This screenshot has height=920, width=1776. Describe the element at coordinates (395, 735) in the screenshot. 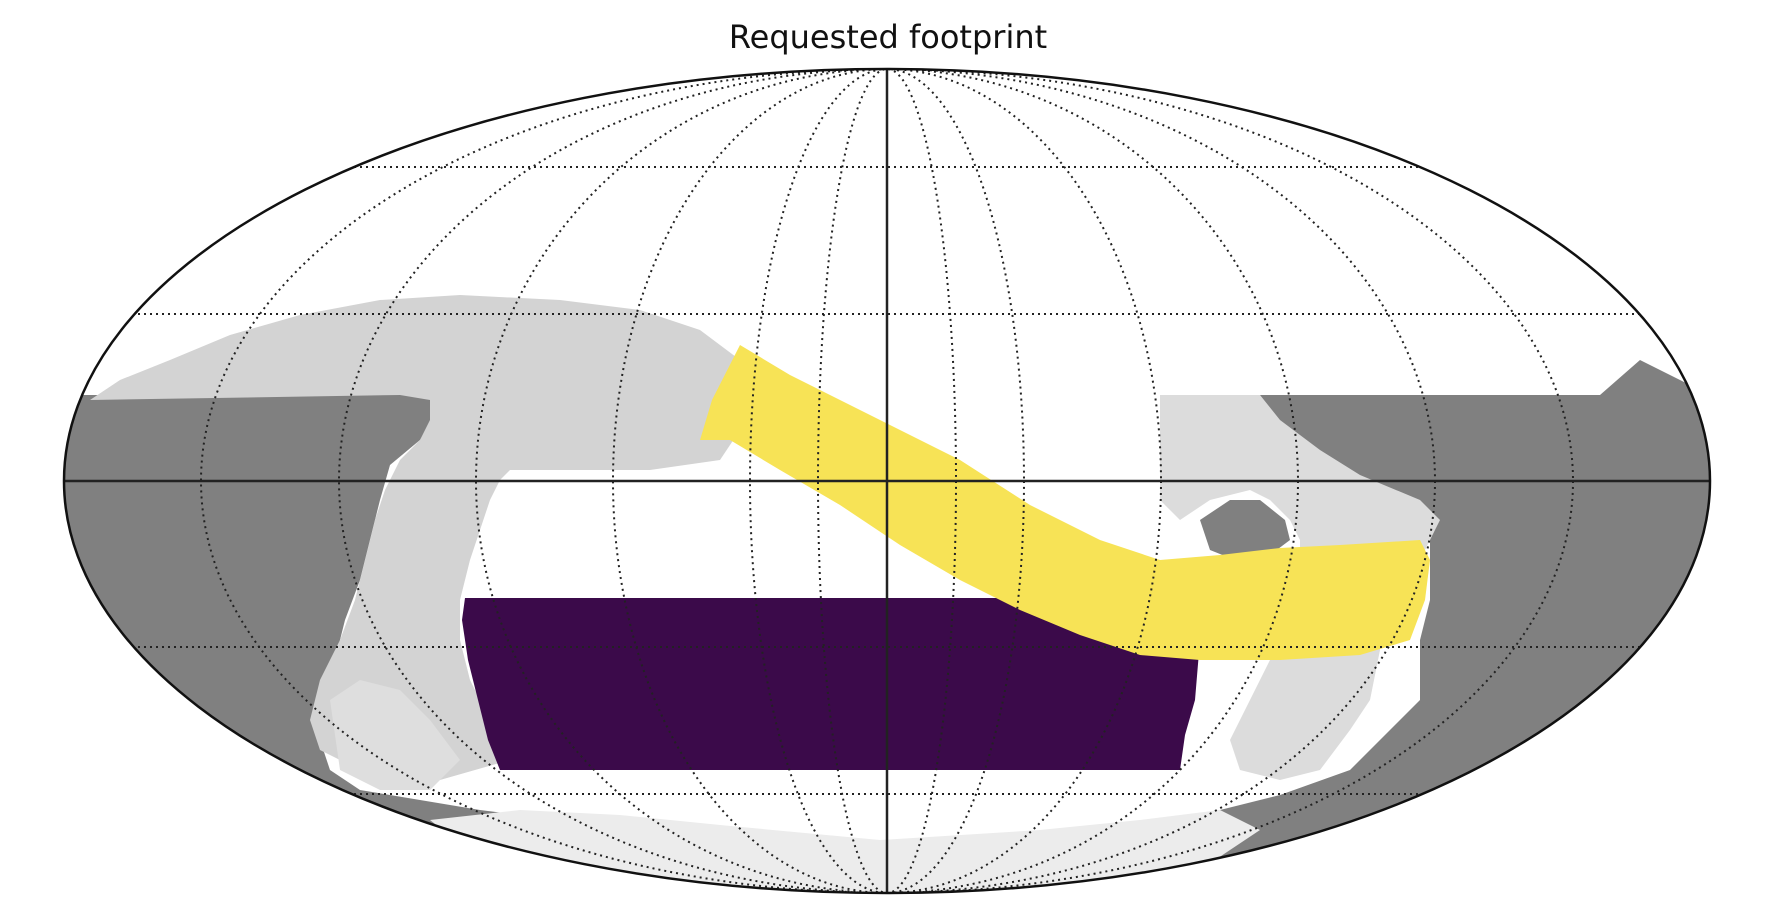

I see `light-gray-lower-left-arc` at that location.